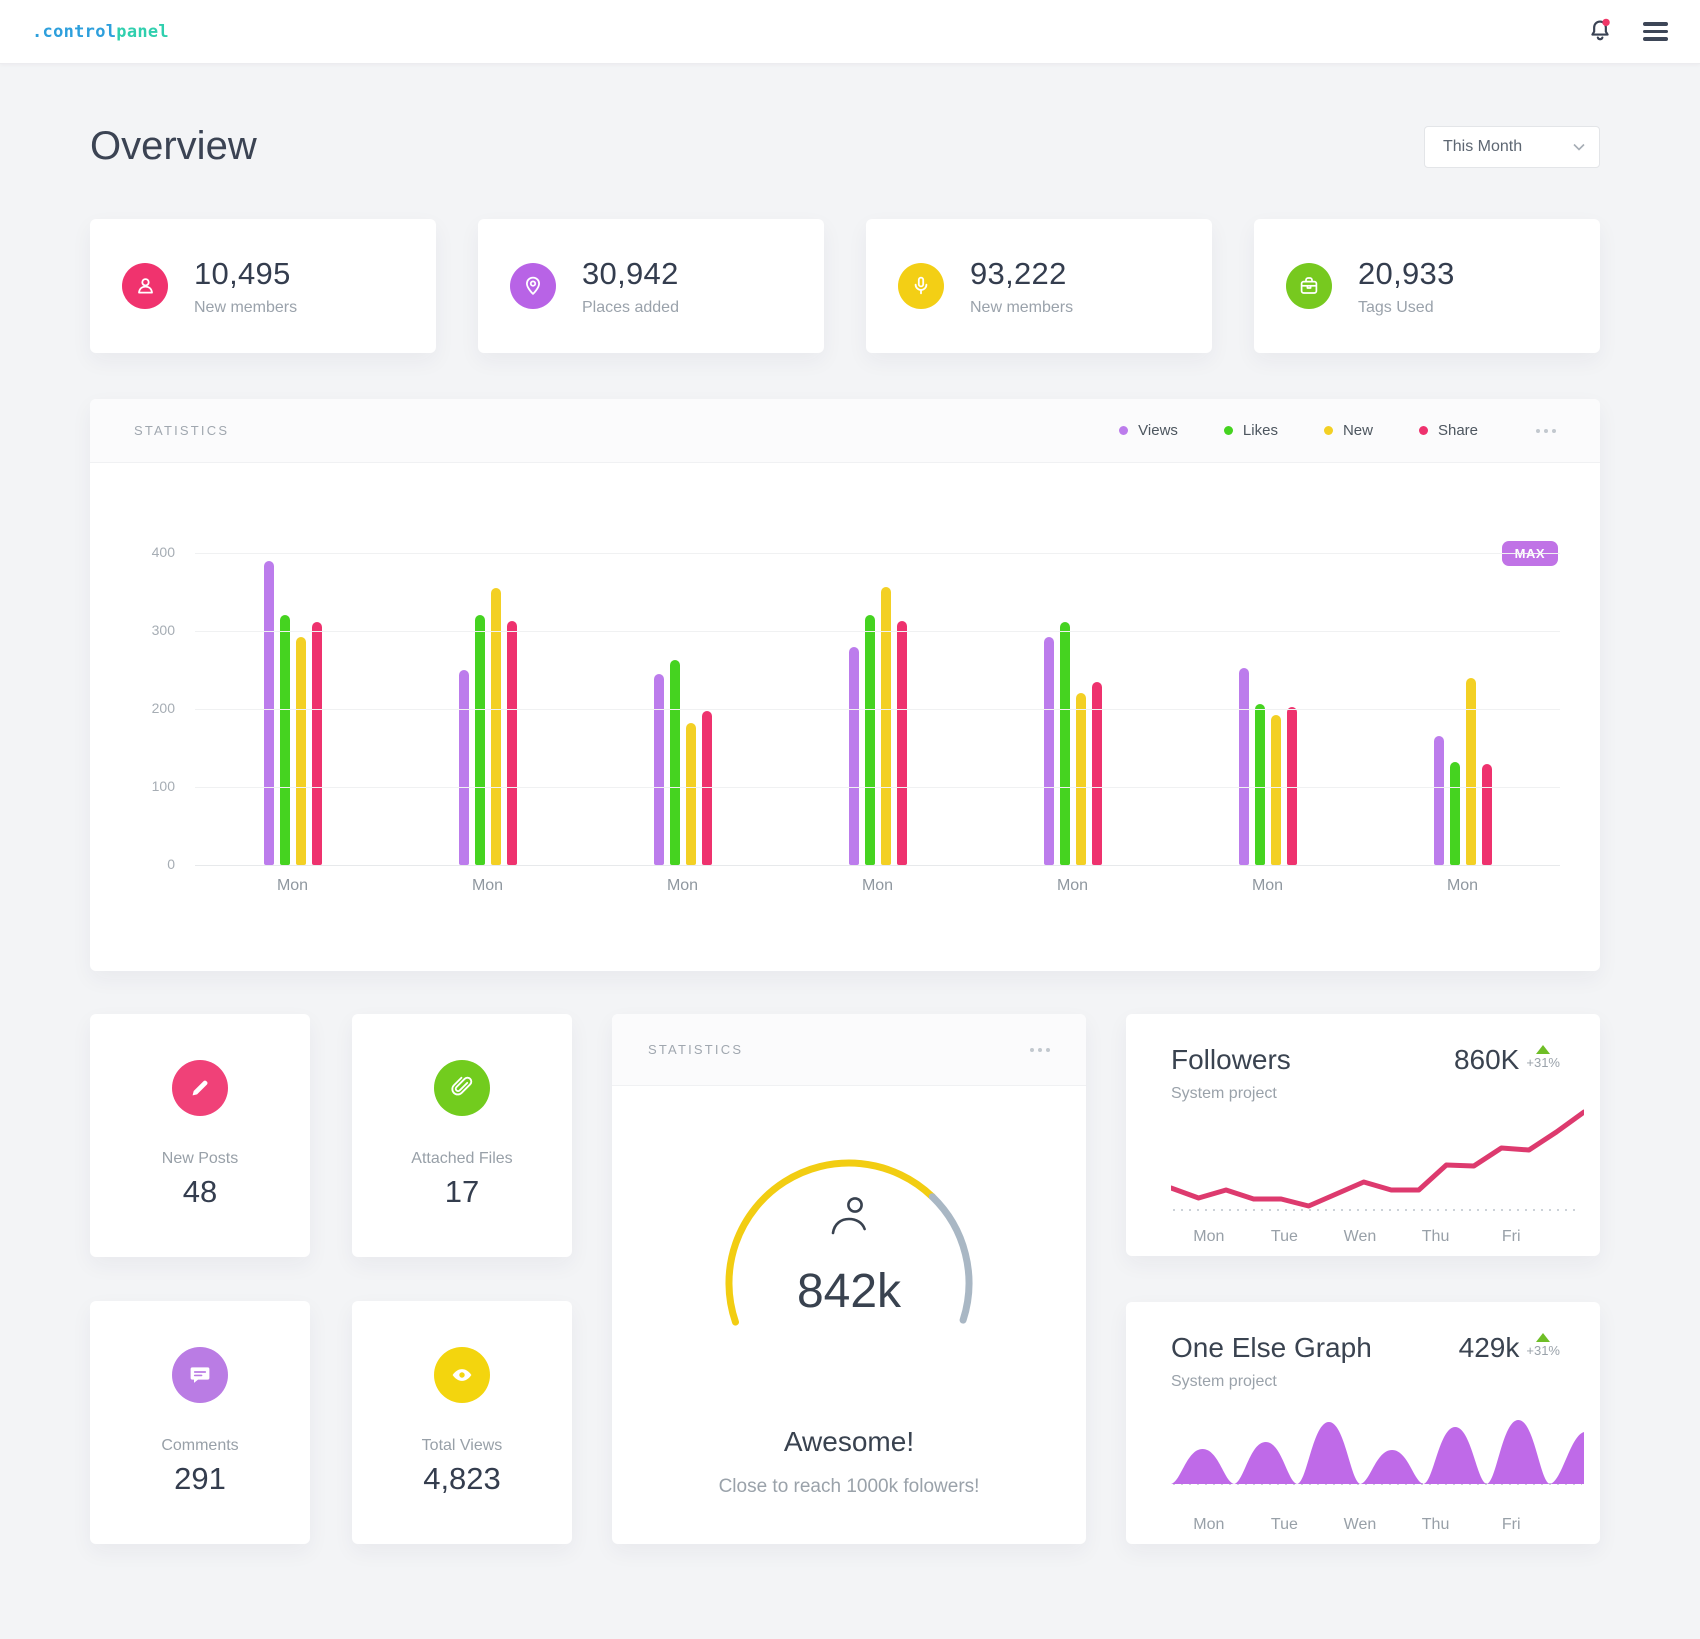 The image size is (1700, 1639). I want to click on followers-title: Followers, so click(1231, 1059).